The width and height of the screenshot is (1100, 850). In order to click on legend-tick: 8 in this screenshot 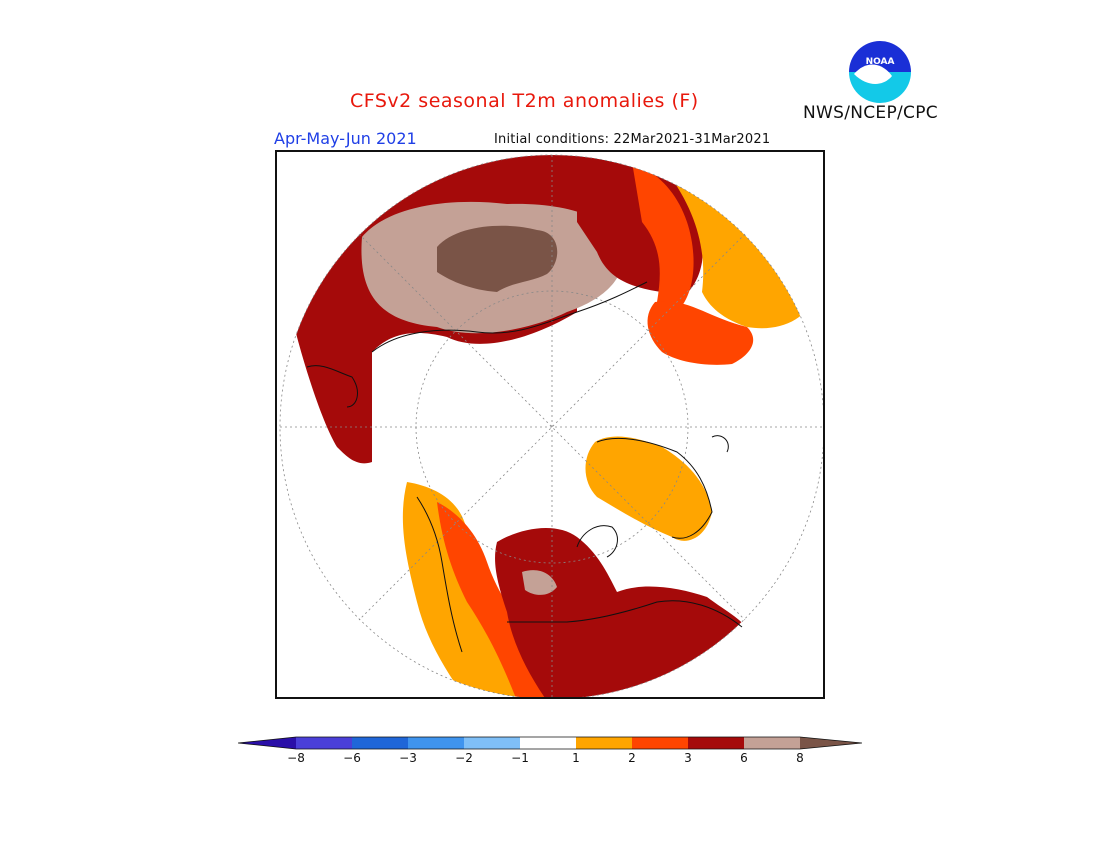, I will do `click(800, 758)`.